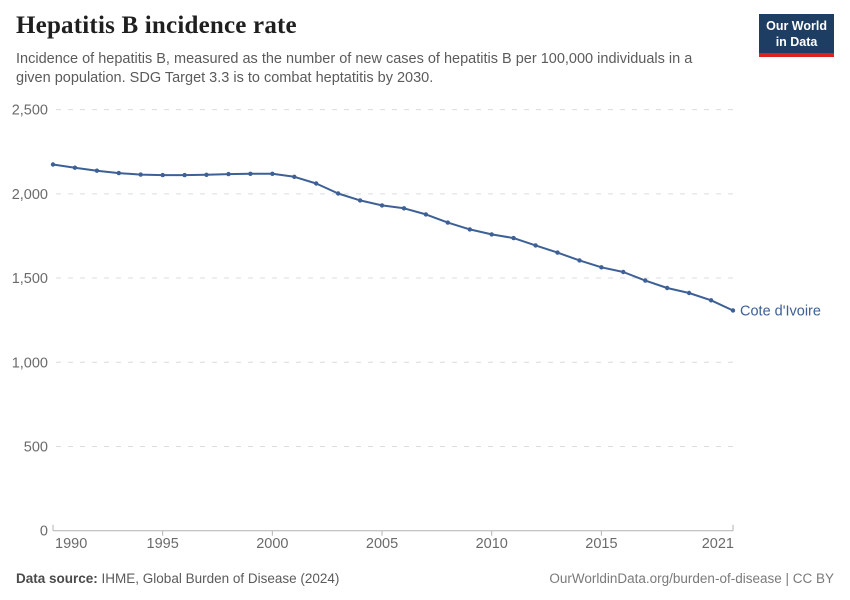  What do you see at coordinates (382, 544) in the screenshot?
I see `x-axis-tick-label: 2005` at bounding box center [382, 544].